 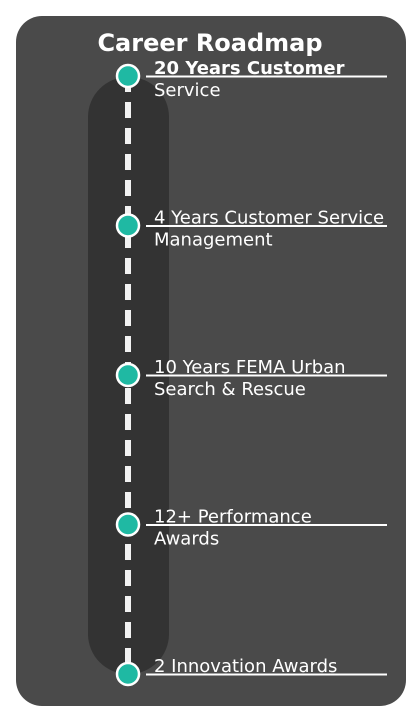 I want to click on milestone-label-line2: Management, so click(x=213, y=240).